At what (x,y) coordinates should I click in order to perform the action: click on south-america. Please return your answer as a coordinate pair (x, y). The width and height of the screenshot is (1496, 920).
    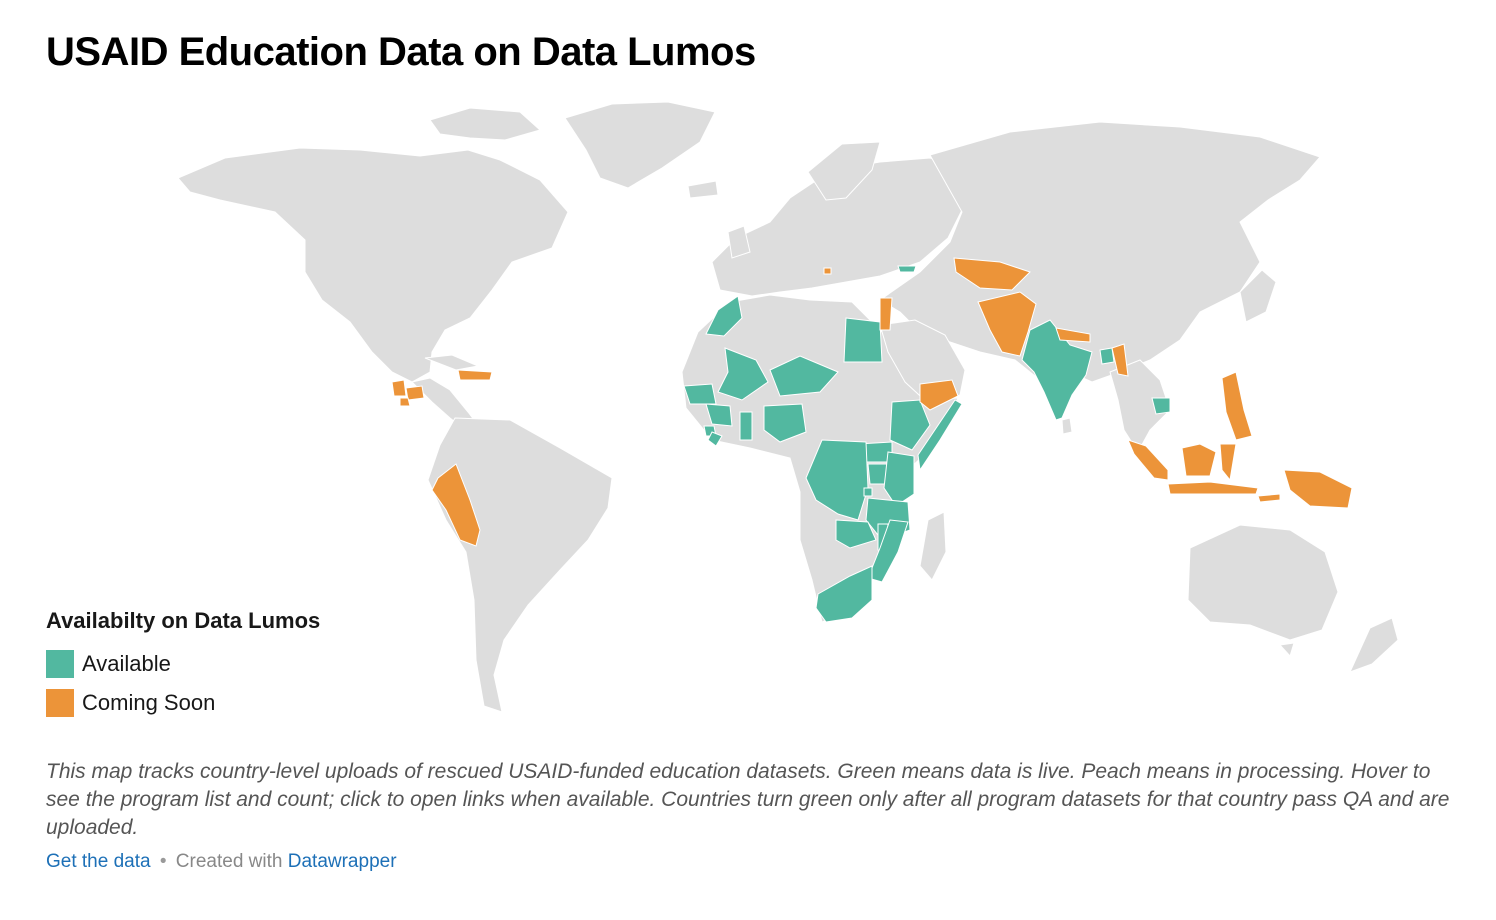
    Looking at the image, I should click on (520, 565).